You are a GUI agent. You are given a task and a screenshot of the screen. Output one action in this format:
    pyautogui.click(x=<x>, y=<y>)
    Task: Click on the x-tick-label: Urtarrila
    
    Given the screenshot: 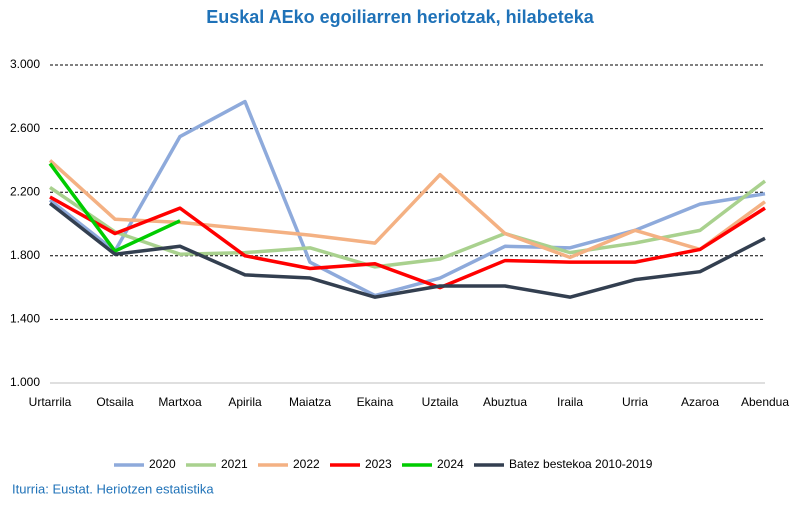 What is the action you would take?
    pyautogui.click(x=50, y=402)
    